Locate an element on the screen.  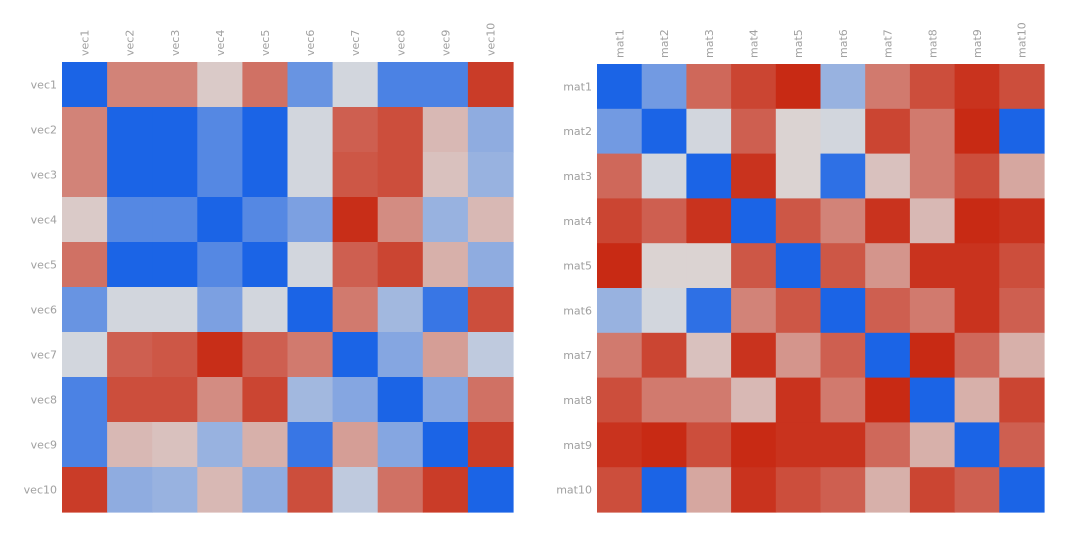
heatmap-cell-mat5-mat4 is located at coordinates (754, 266).